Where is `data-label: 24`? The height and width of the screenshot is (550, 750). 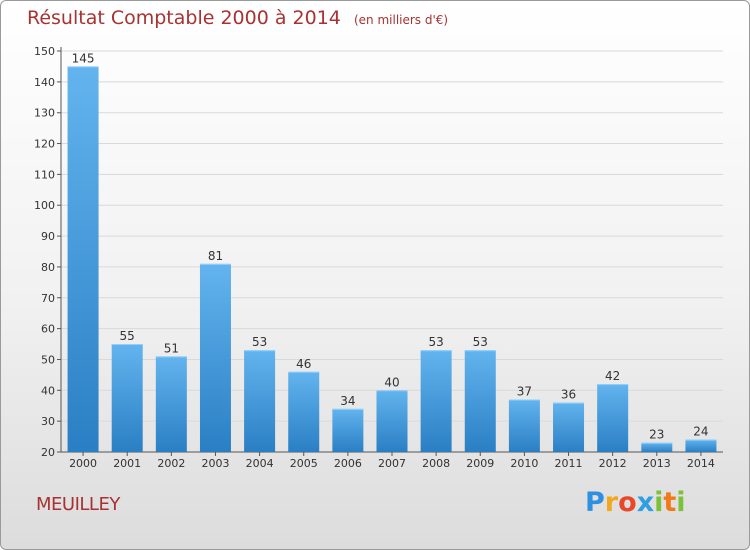 data-label: 24 is located at coordinates (700, 432).